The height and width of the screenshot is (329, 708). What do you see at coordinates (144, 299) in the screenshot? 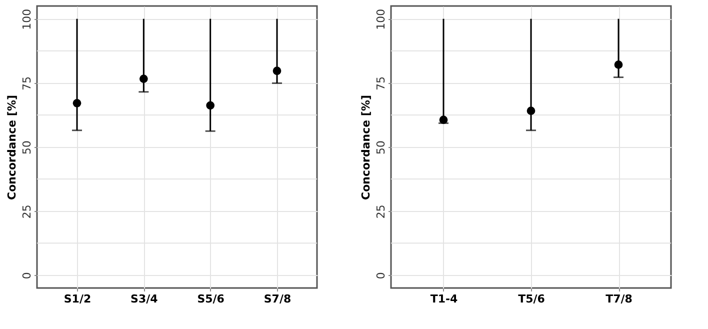
I see `x-tick-label: S3/4` at bounding box center [144, 299].